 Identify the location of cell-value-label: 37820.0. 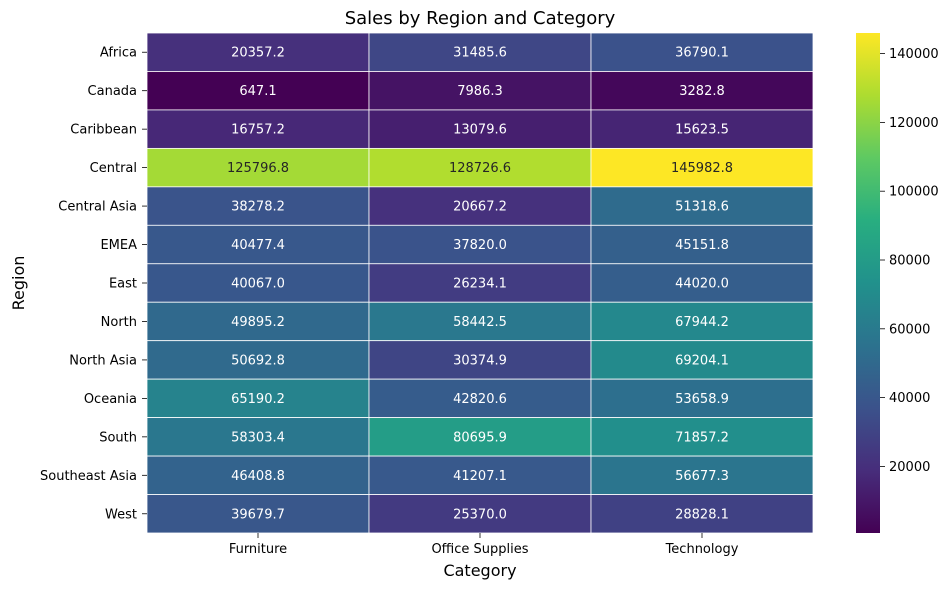
(480, 245).